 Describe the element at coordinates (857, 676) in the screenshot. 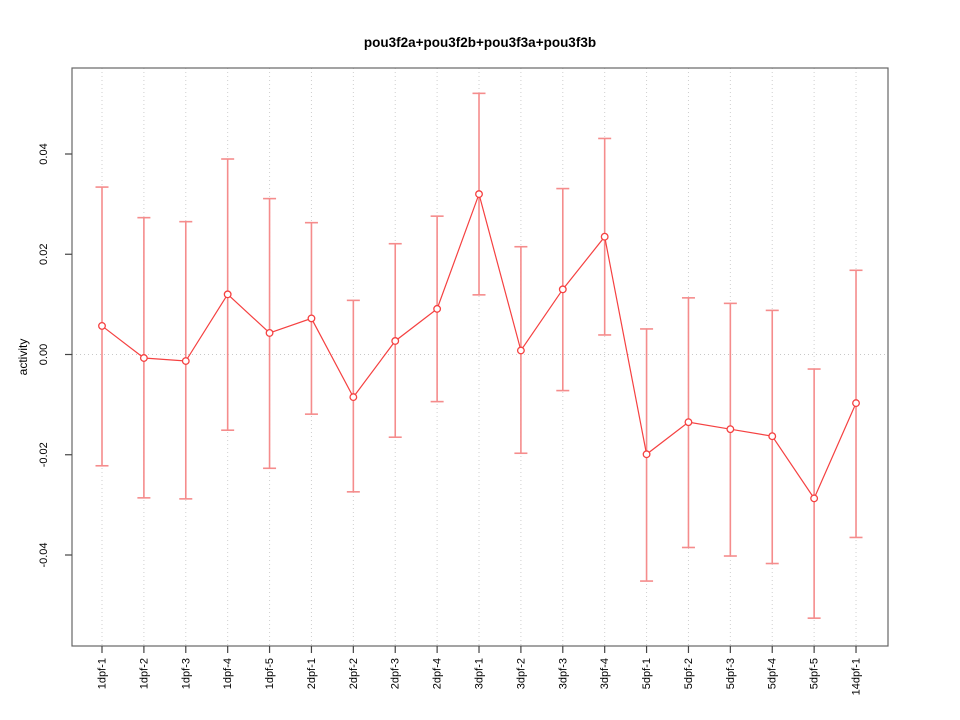

I see `x-tick-label: 14dpf-1` at that location.